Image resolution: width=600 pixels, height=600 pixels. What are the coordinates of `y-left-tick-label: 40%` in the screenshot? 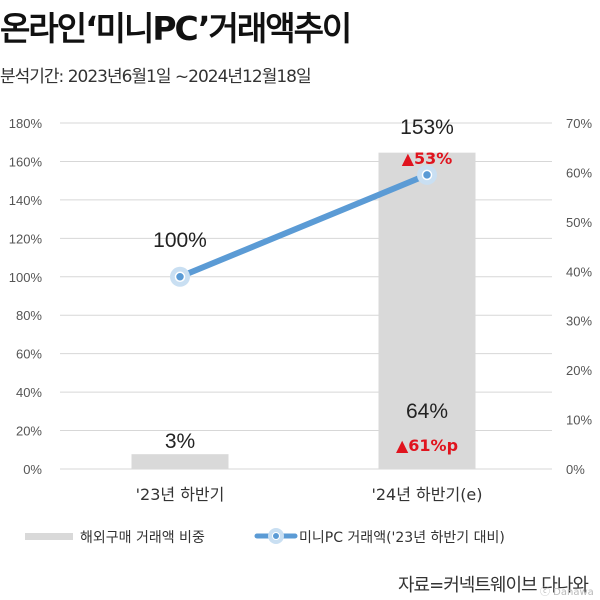 It's located at (29, 392).